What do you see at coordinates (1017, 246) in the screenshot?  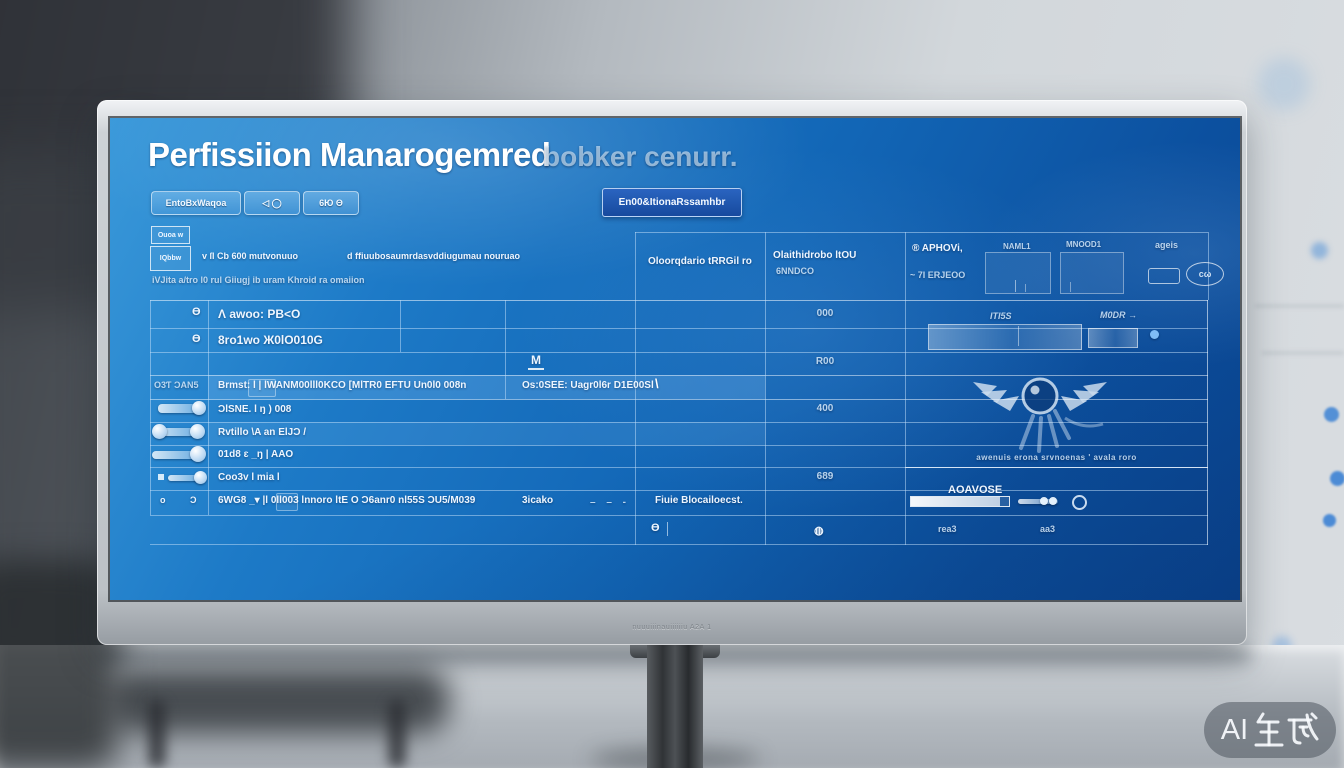 I see `header-mini-label-1: NAML1` at bounding box center [1017, 246].